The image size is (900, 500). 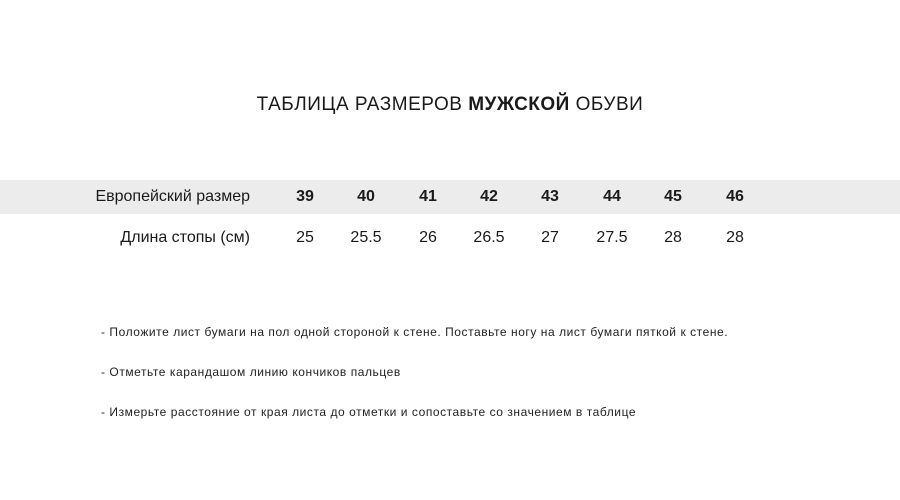 I want to click on title-suffix: ОБУВИ, so click(x=606, y=104).